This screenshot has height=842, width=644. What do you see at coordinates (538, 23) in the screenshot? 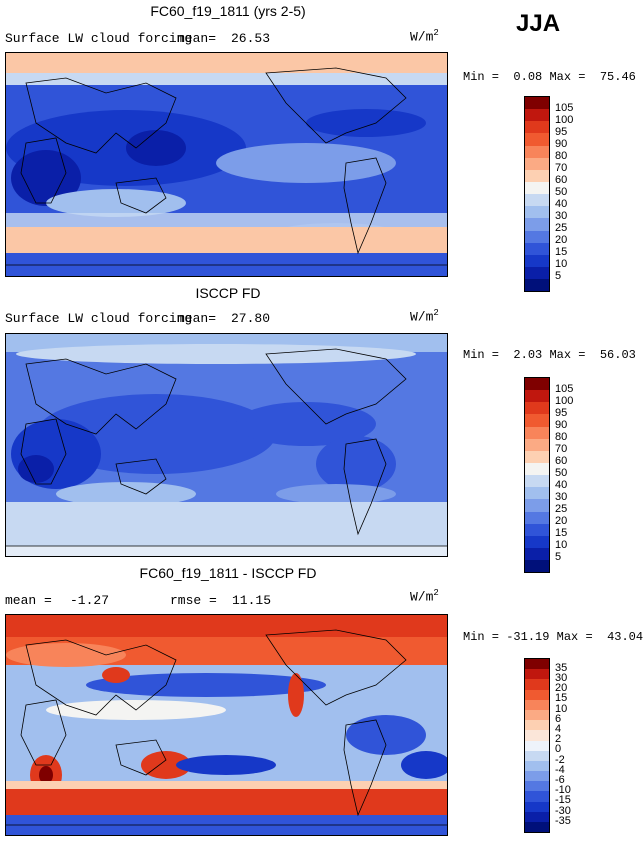
I see `season-label: JJA` at bounding box center [538, 23].